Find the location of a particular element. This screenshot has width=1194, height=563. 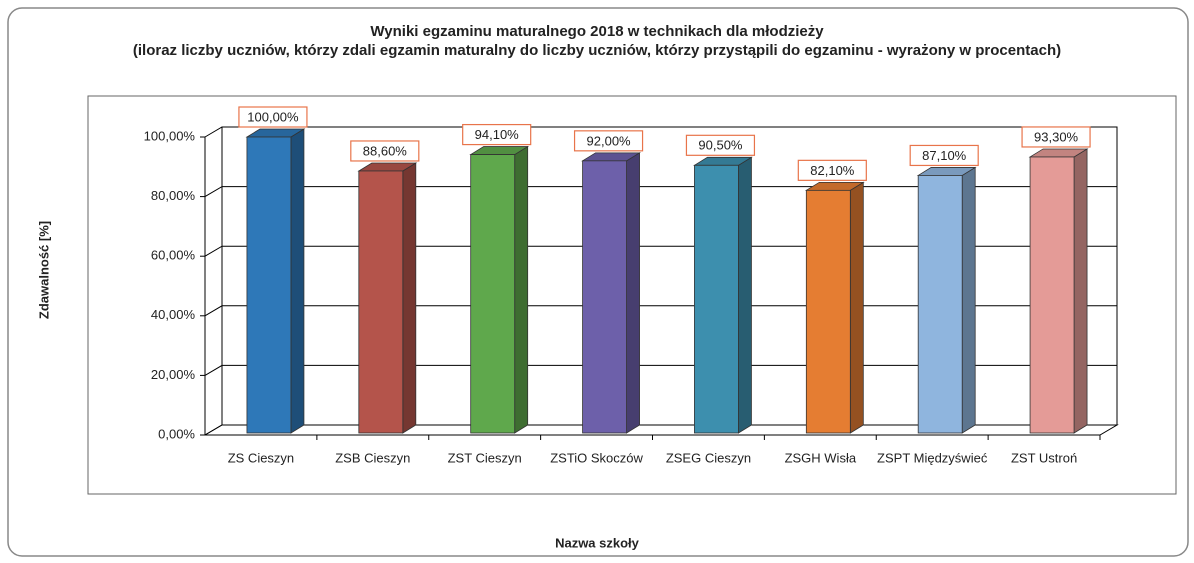

x-tick-label: ZST Cieszyn is located at coordinates (485, 457).